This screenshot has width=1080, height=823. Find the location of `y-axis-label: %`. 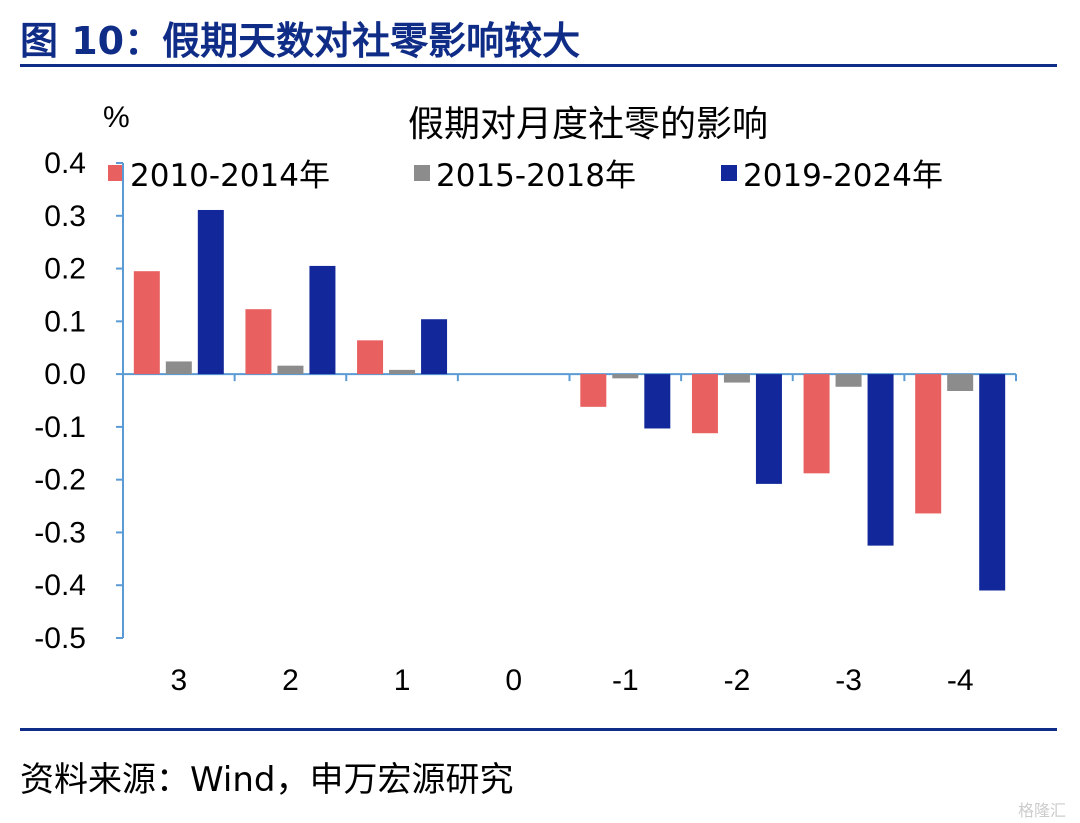

y-axis-label: % is located at coordinates (116, 117).